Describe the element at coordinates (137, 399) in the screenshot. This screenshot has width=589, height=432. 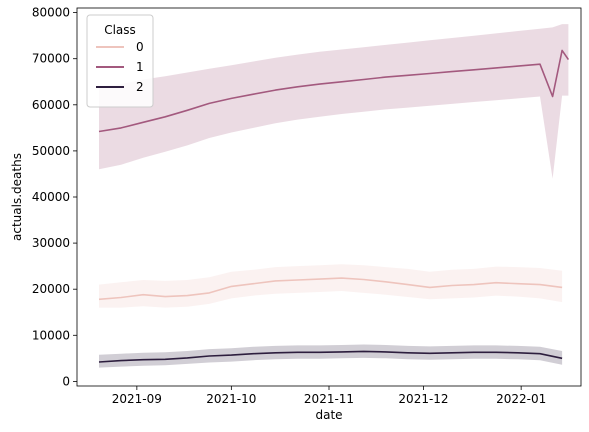
I see `x-tick-label: 2021-09` at that location.